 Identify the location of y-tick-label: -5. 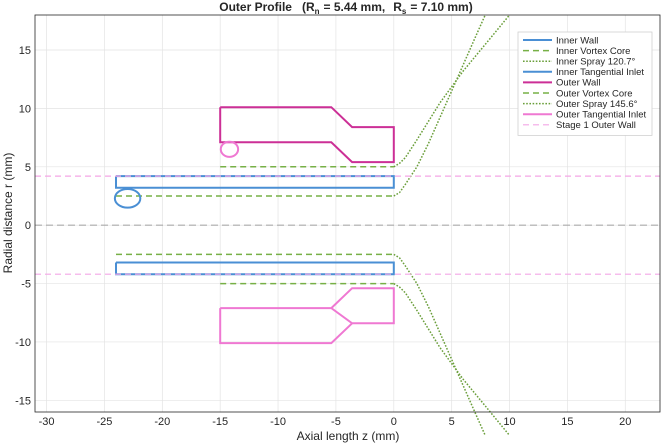
(26, 285).